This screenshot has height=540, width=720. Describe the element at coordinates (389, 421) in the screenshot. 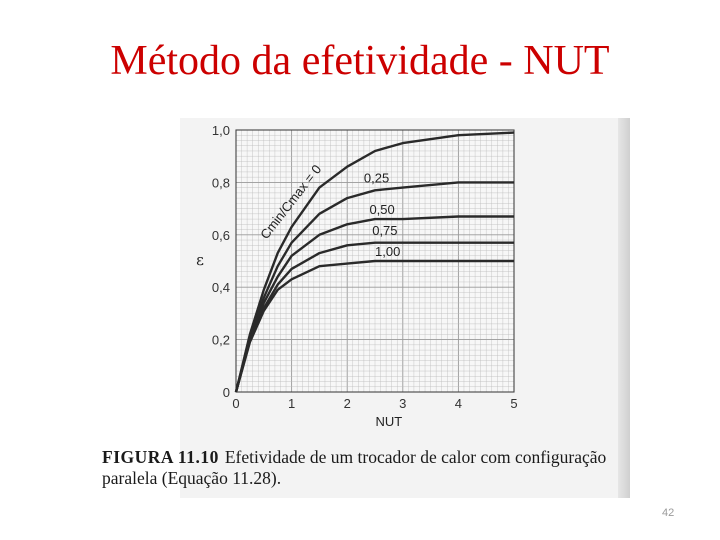

I see `x-axis-label: NUT` at that location.